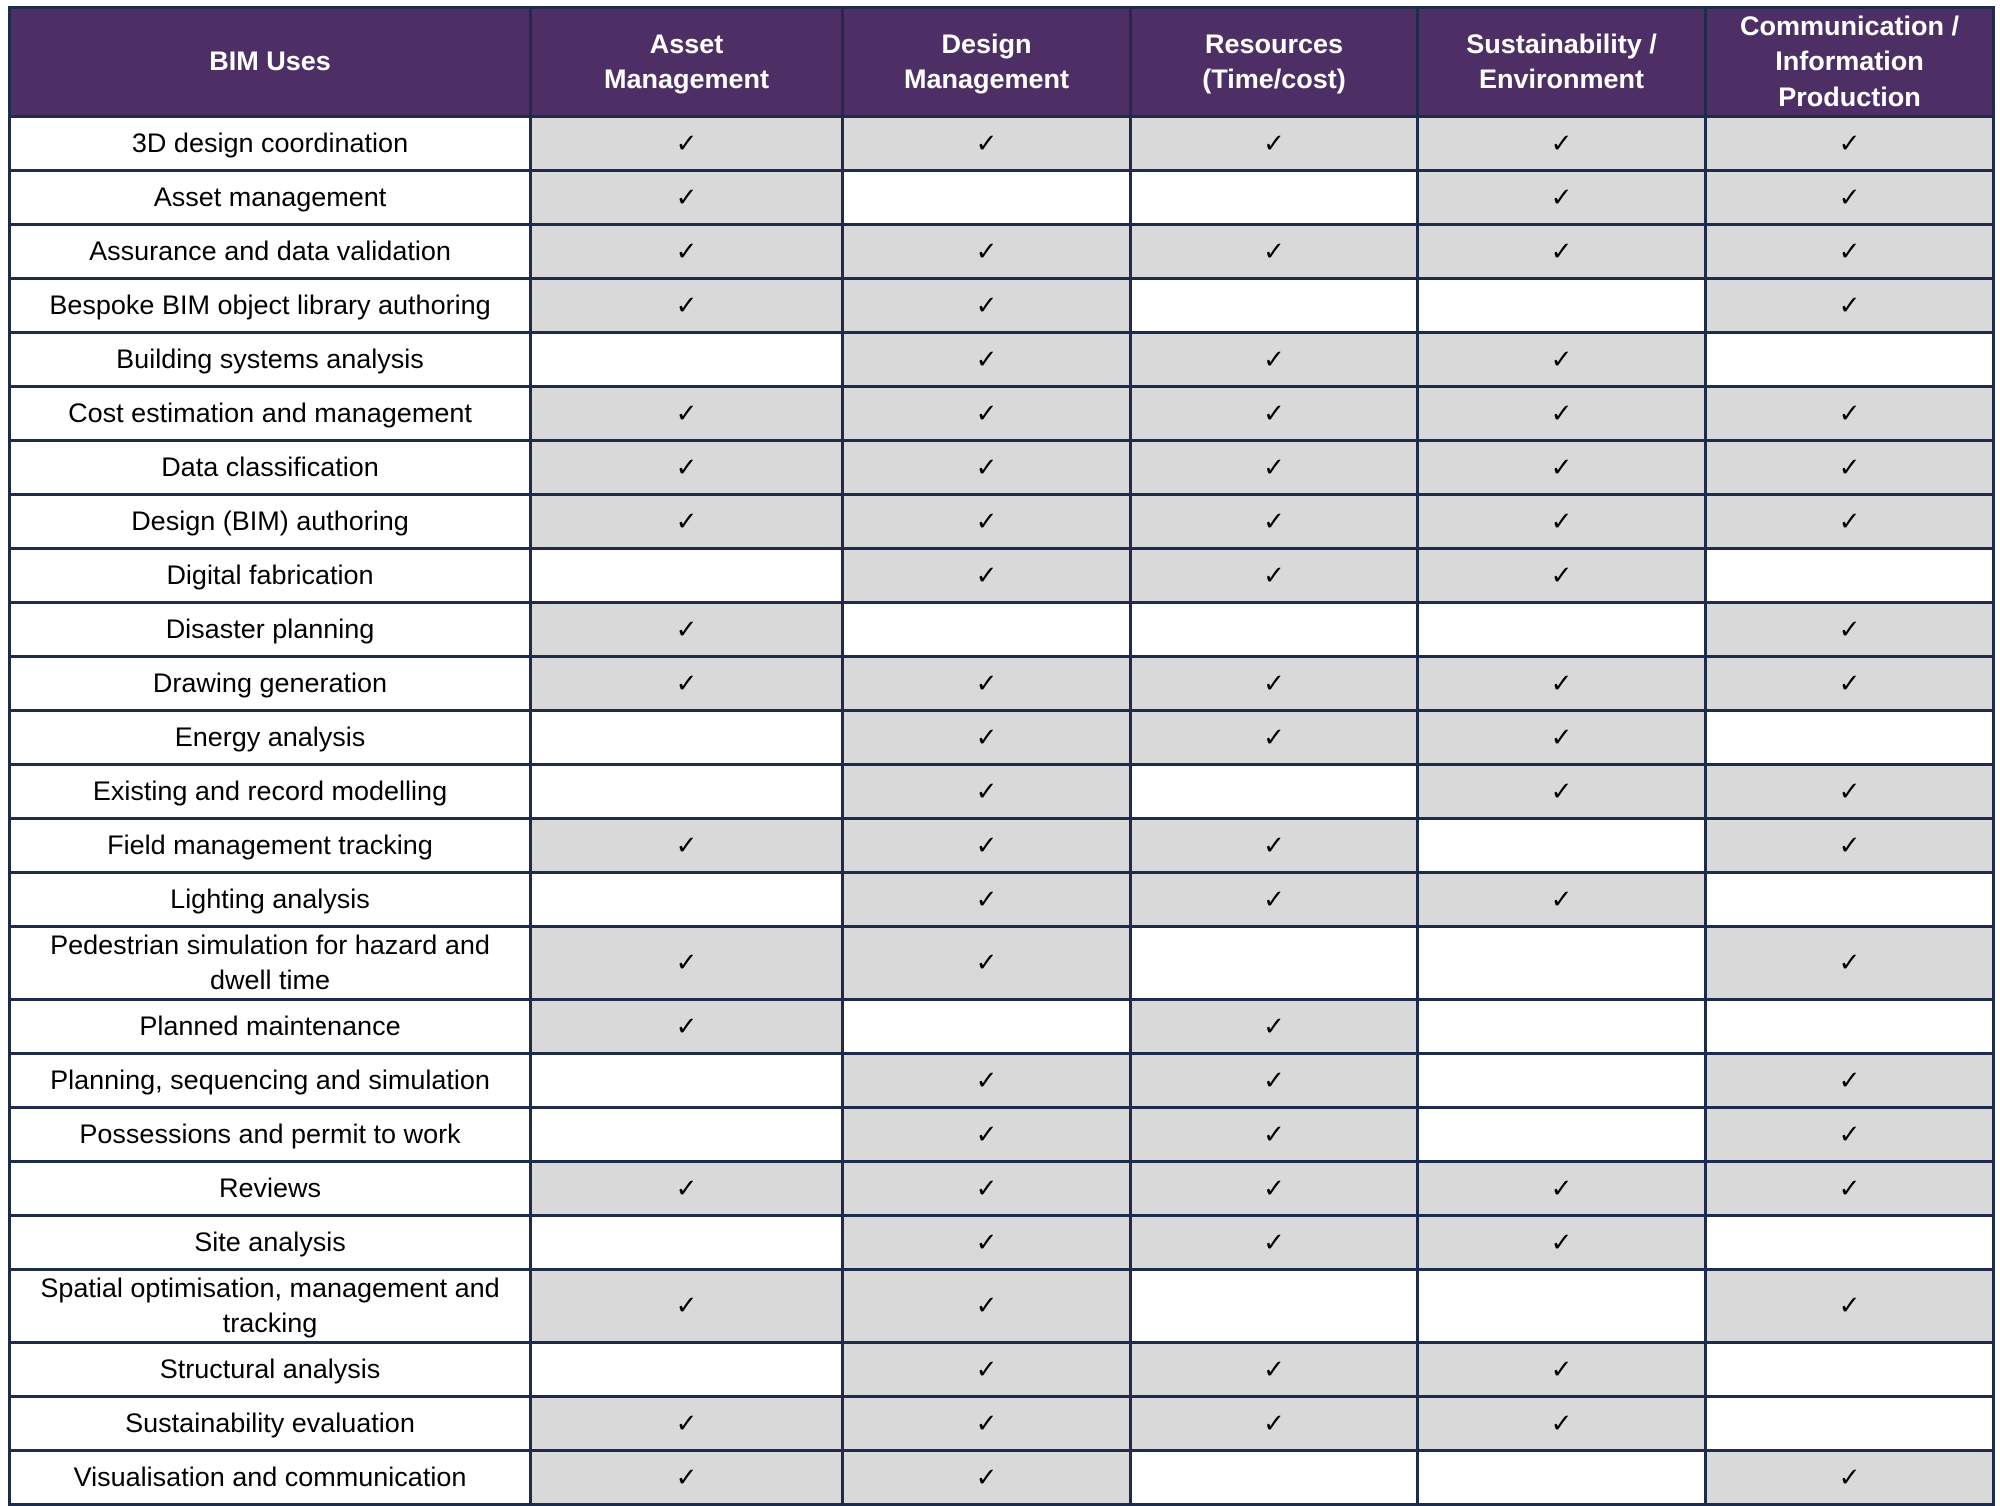 Image resolution: width=2000 pixels, height=1506 pixels. What do you see at coordinates (1001, 1370) in the screenshot?
I see `table-row: Structural analysis ✓ ✓ ✓` at bounding box center [1001, 1370].